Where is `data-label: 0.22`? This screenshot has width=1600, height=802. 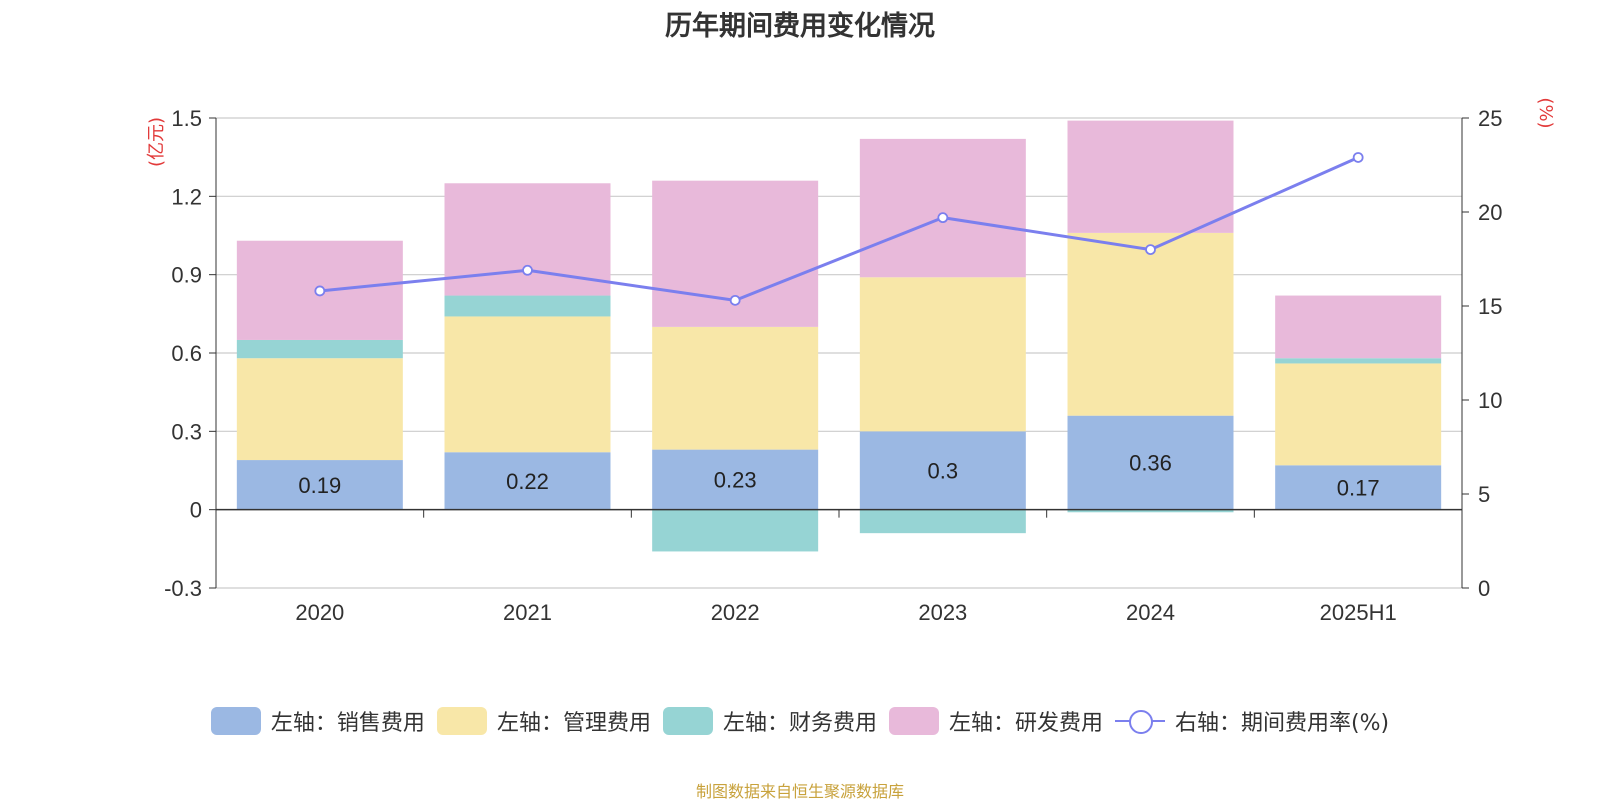 data-label: 0.22 is located at coordinates (527, 481).